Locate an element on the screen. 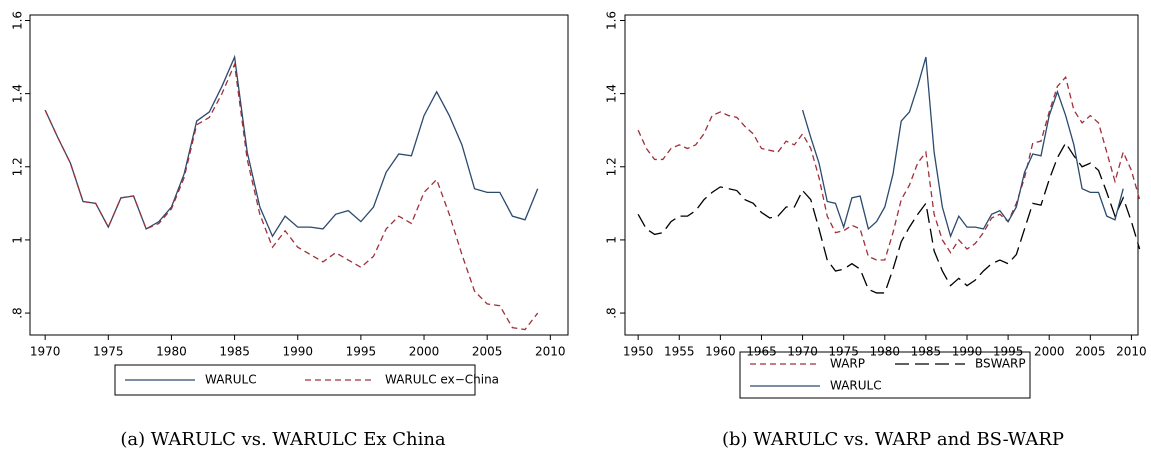  x-tick-label: 1990 is located at coordinates (297, 352).